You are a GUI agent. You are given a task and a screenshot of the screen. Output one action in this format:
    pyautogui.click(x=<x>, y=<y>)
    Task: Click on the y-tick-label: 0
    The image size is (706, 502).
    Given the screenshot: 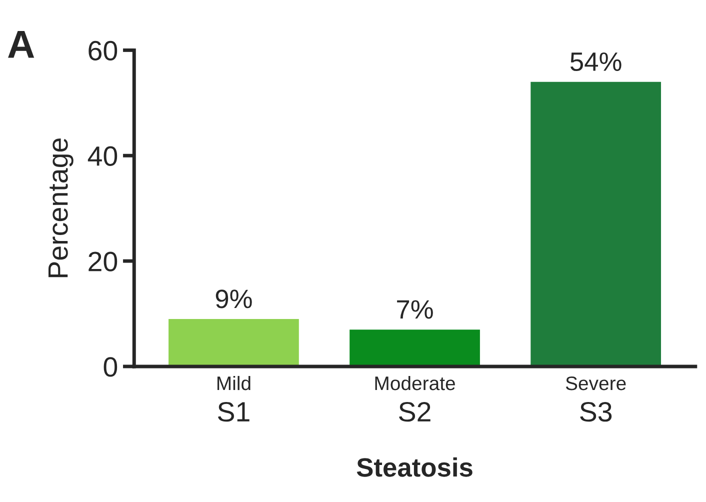 What is the action you would take?
    pyautogui.click(x=111, y=367)
    